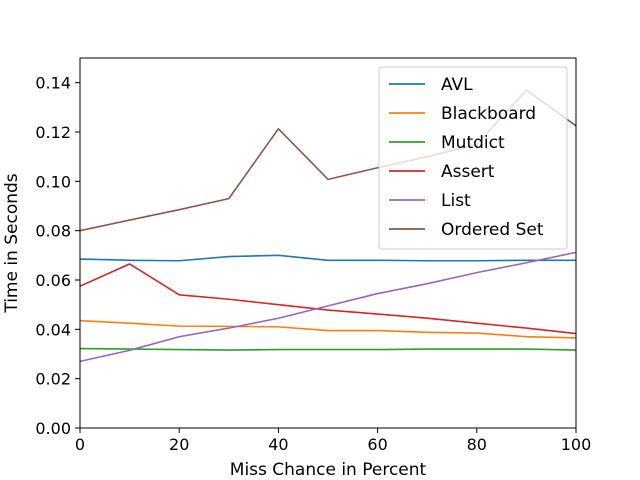  I want to click on x-tick-label: 60, so click(377, 444).